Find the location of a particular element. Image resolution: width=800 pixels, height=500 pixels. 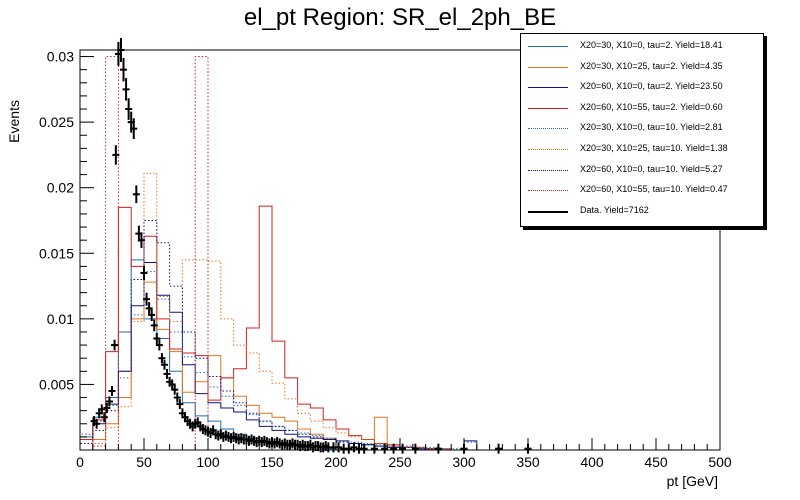

x-tick-label: 500 is located at coordinates (720, 462).